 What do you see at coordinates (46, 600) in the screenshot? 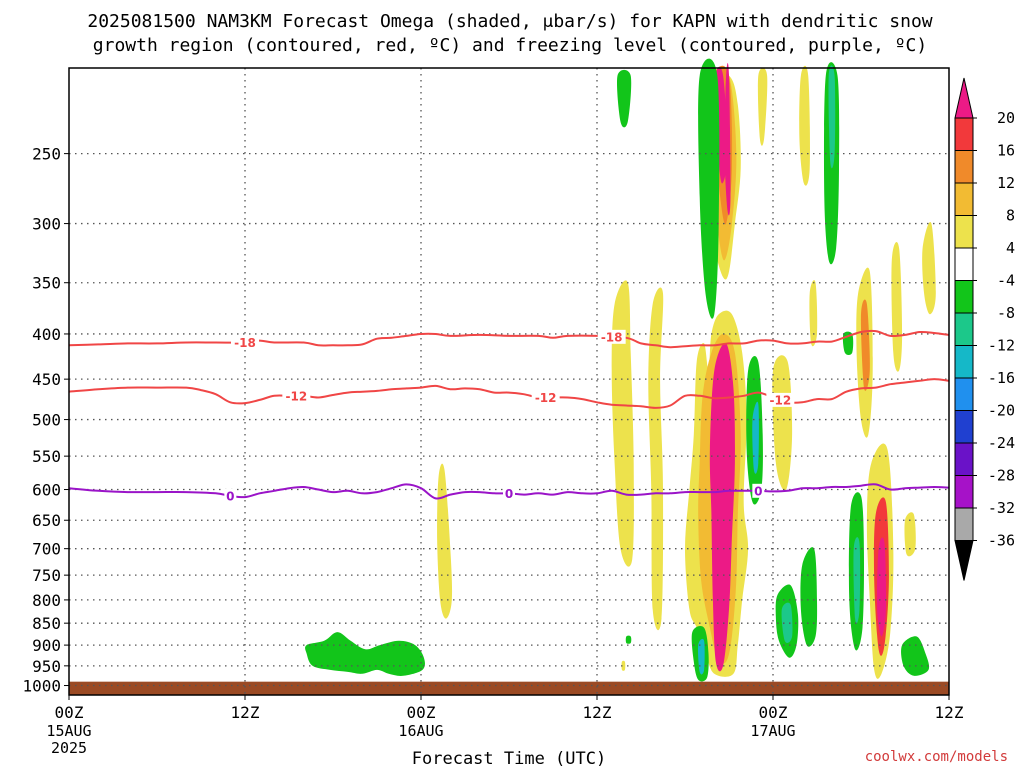
I see `pressure-tick-label: 800` at bounding box center [46, 600].